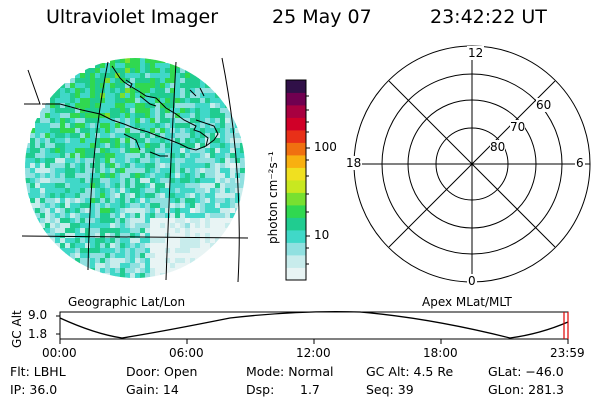  What do you see at coordinates (296, 211) in the screenshot?
I see `colorbar-block` at bounding box center [296, 211].